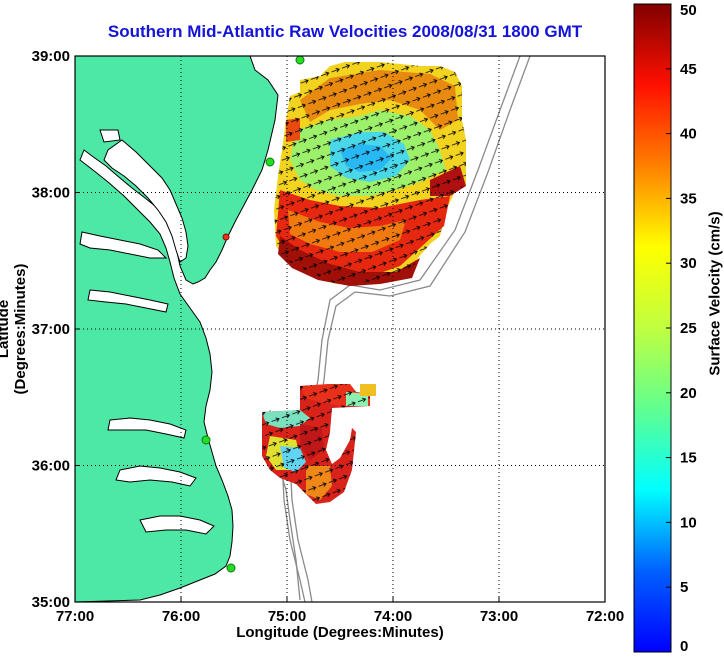  Describe the element at coordinates (51, 602) in the screenshot. I see `y-tick-label: 35:00` at that location.